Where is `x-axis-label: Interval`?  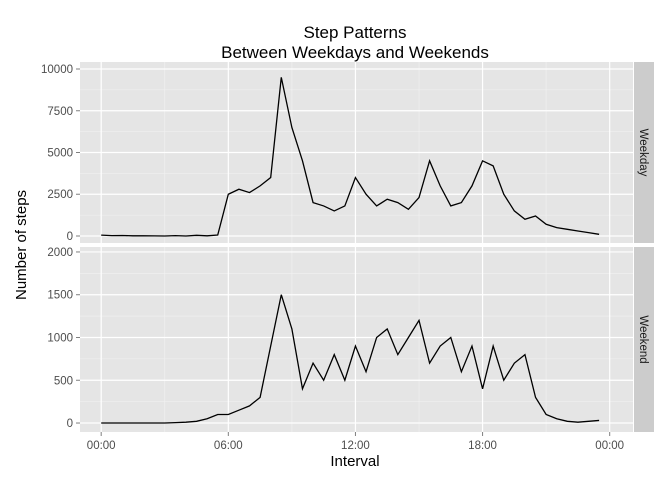 x-axis-label: Interval is located at coordinates (354, 461).